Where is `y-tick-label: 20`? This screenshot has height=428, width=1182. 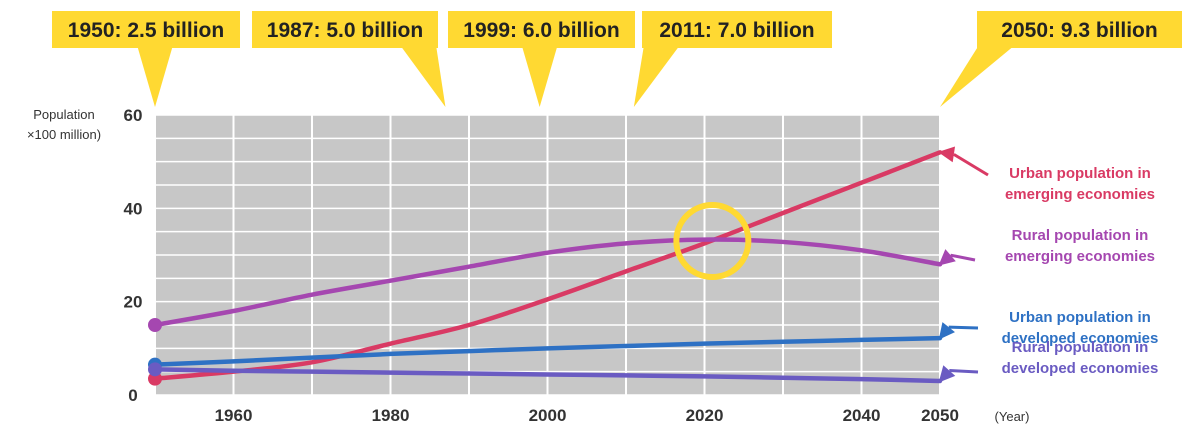
y-tick-label: 20 is located at coordinates (133, 302).